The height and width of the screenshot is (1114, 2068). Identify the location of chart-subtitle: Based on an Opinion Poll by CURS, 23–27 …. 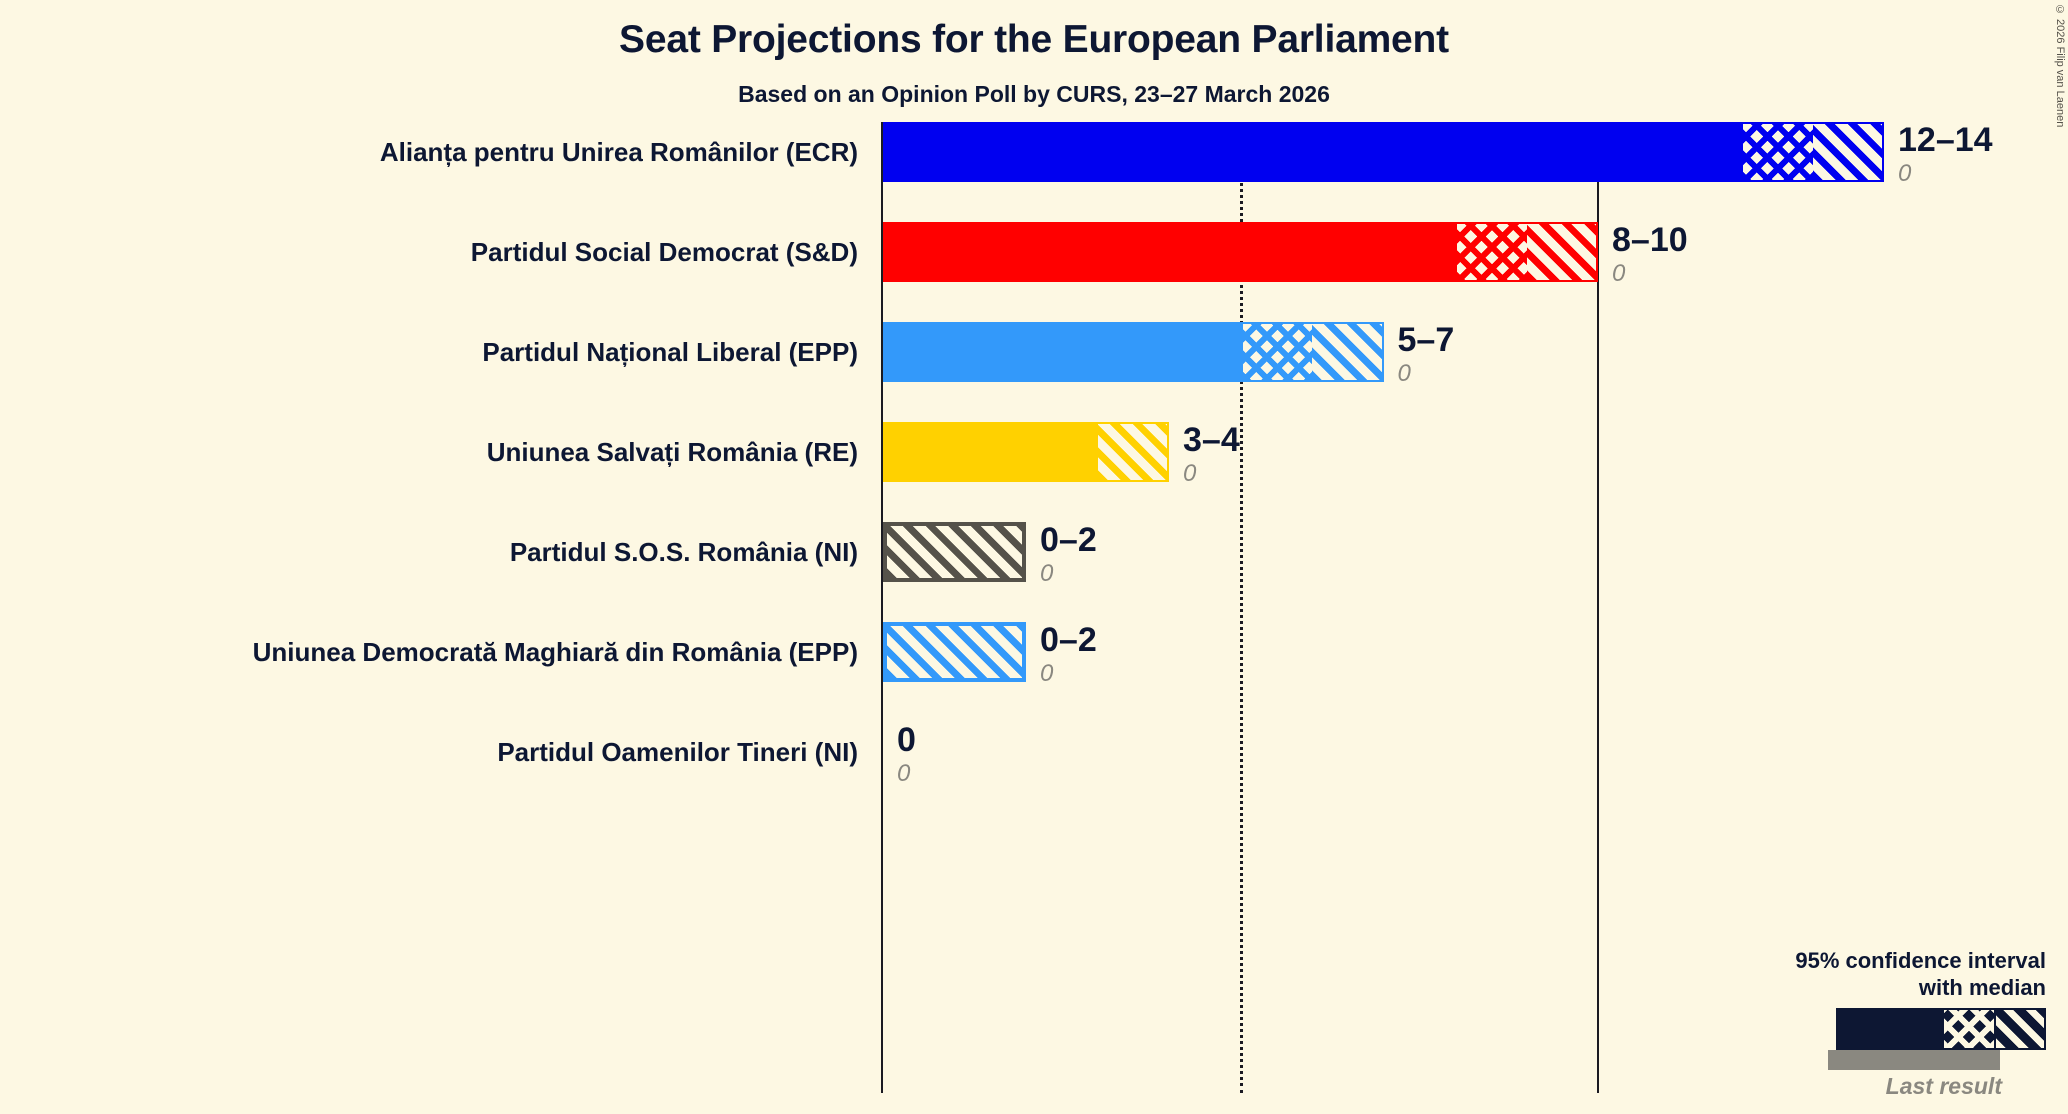
(1034, 94).